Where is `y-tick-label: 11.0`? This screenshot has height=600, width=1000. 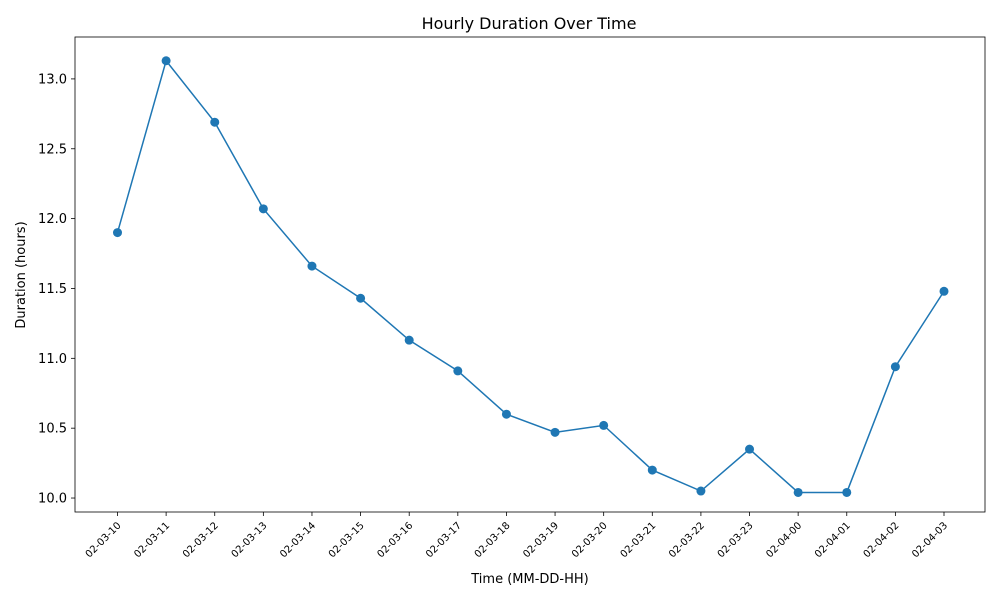 y-tick-label: 11.0 is located at coordinates (52, 359).